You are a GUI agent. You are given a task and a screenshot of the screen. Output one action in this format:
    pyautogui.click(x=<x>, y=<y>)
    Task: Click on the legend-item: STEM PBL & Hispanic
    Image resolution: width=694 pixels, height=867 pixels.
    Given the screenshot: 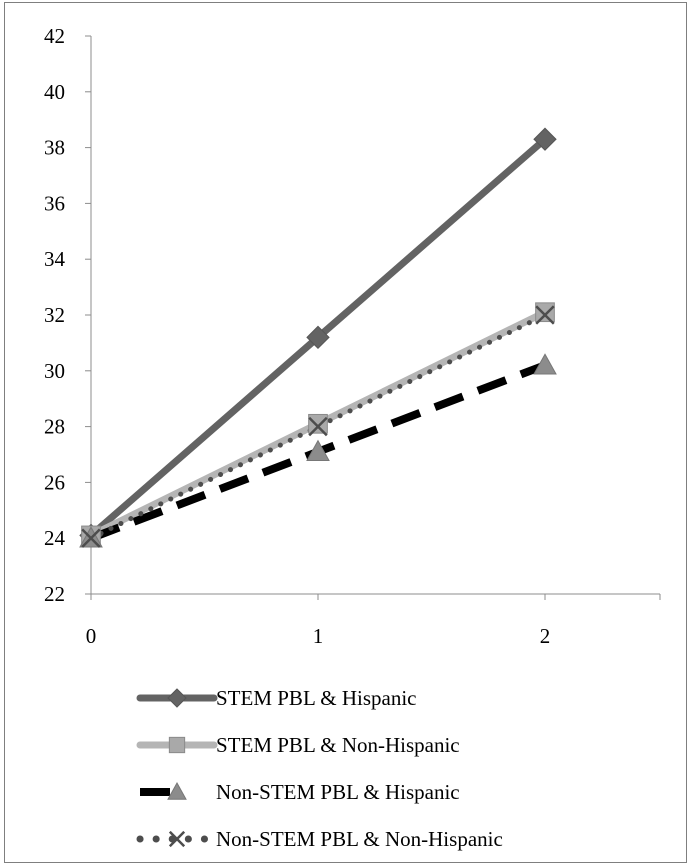 What is the action you would take?
    pyautogui.click(x=276, y=698)
    